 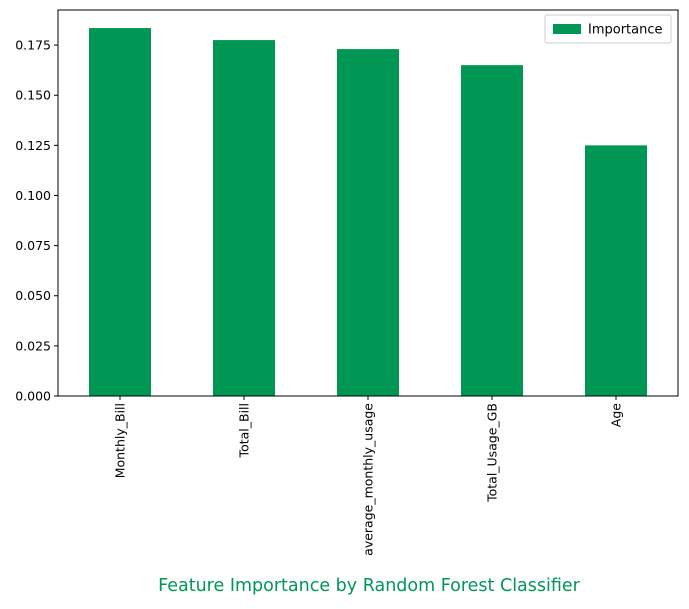 What do you see at coordinates (492, 231) in the screenshot?
I see `bar-total-usage-gb` at bounding box center [492, 231].